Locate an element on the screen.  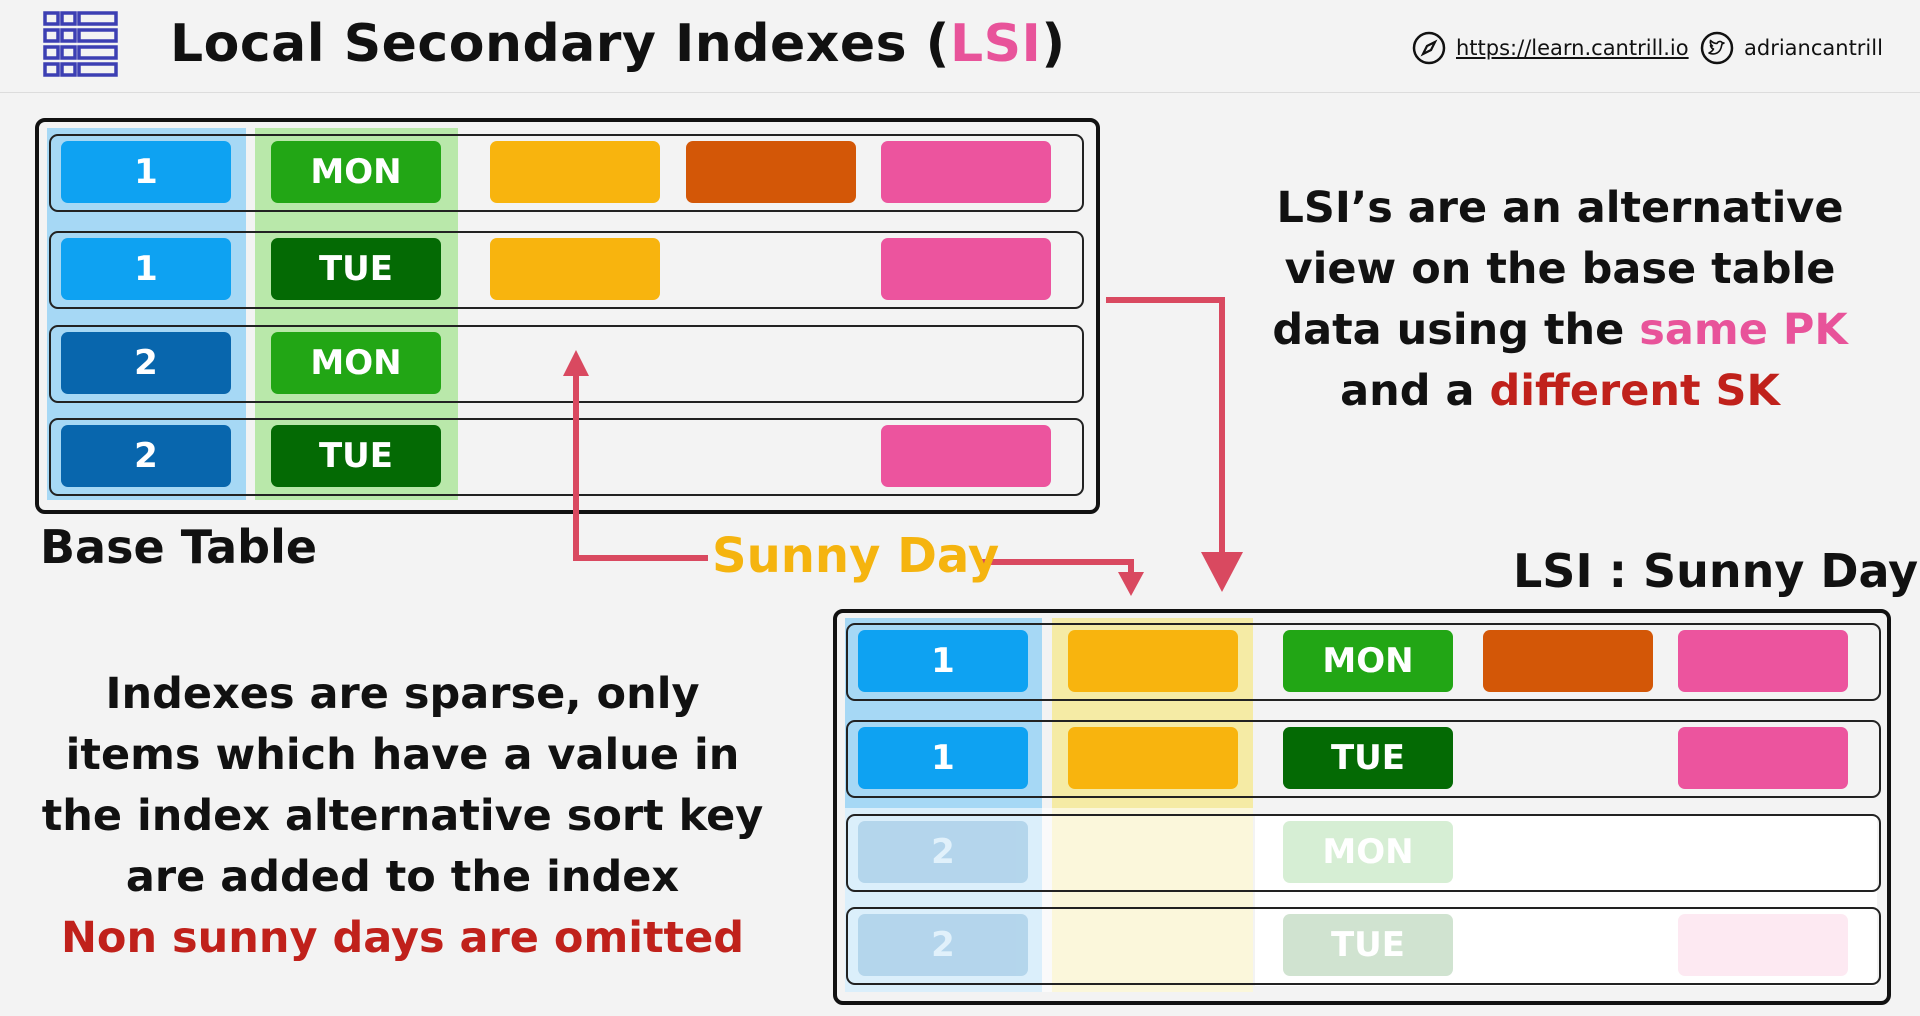
base-table-label: Base Table is located at coordinates (179, 547).